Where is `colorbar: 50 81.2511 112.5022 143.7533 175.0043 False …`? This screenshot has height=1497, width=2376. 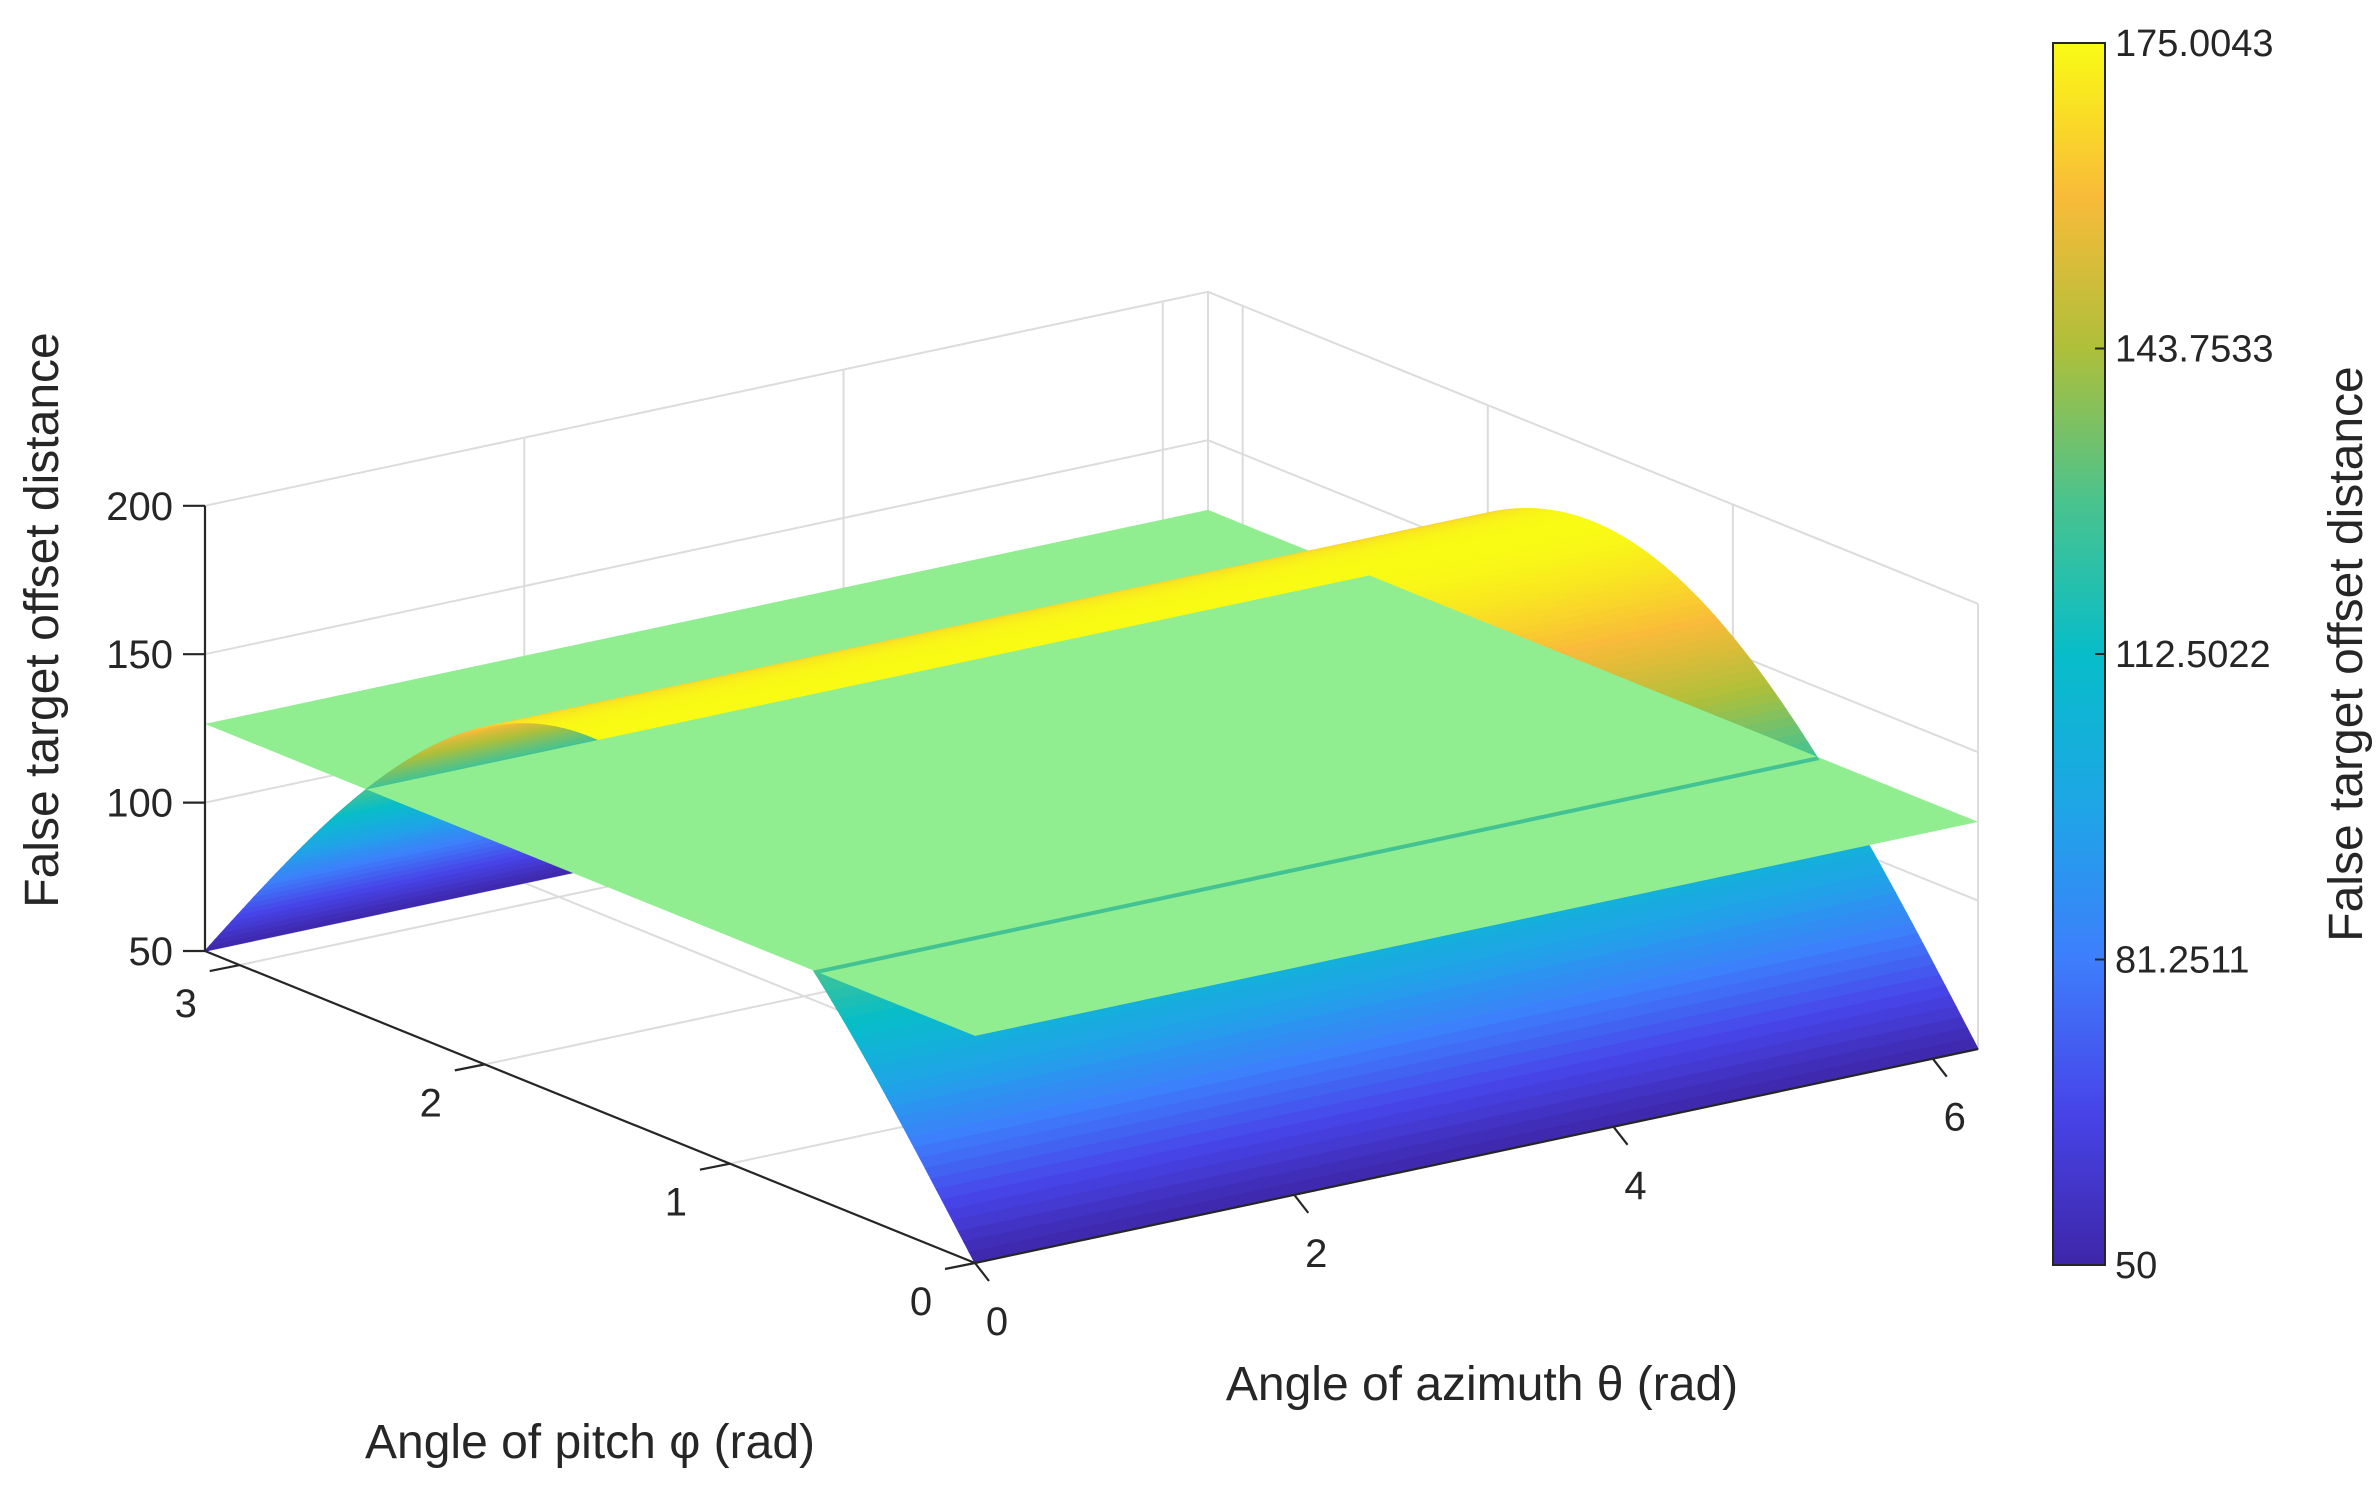
colorbar: 50 81.2511 112.5022 143.7533 175.0043 False … is located at coordinates (2212, 655).